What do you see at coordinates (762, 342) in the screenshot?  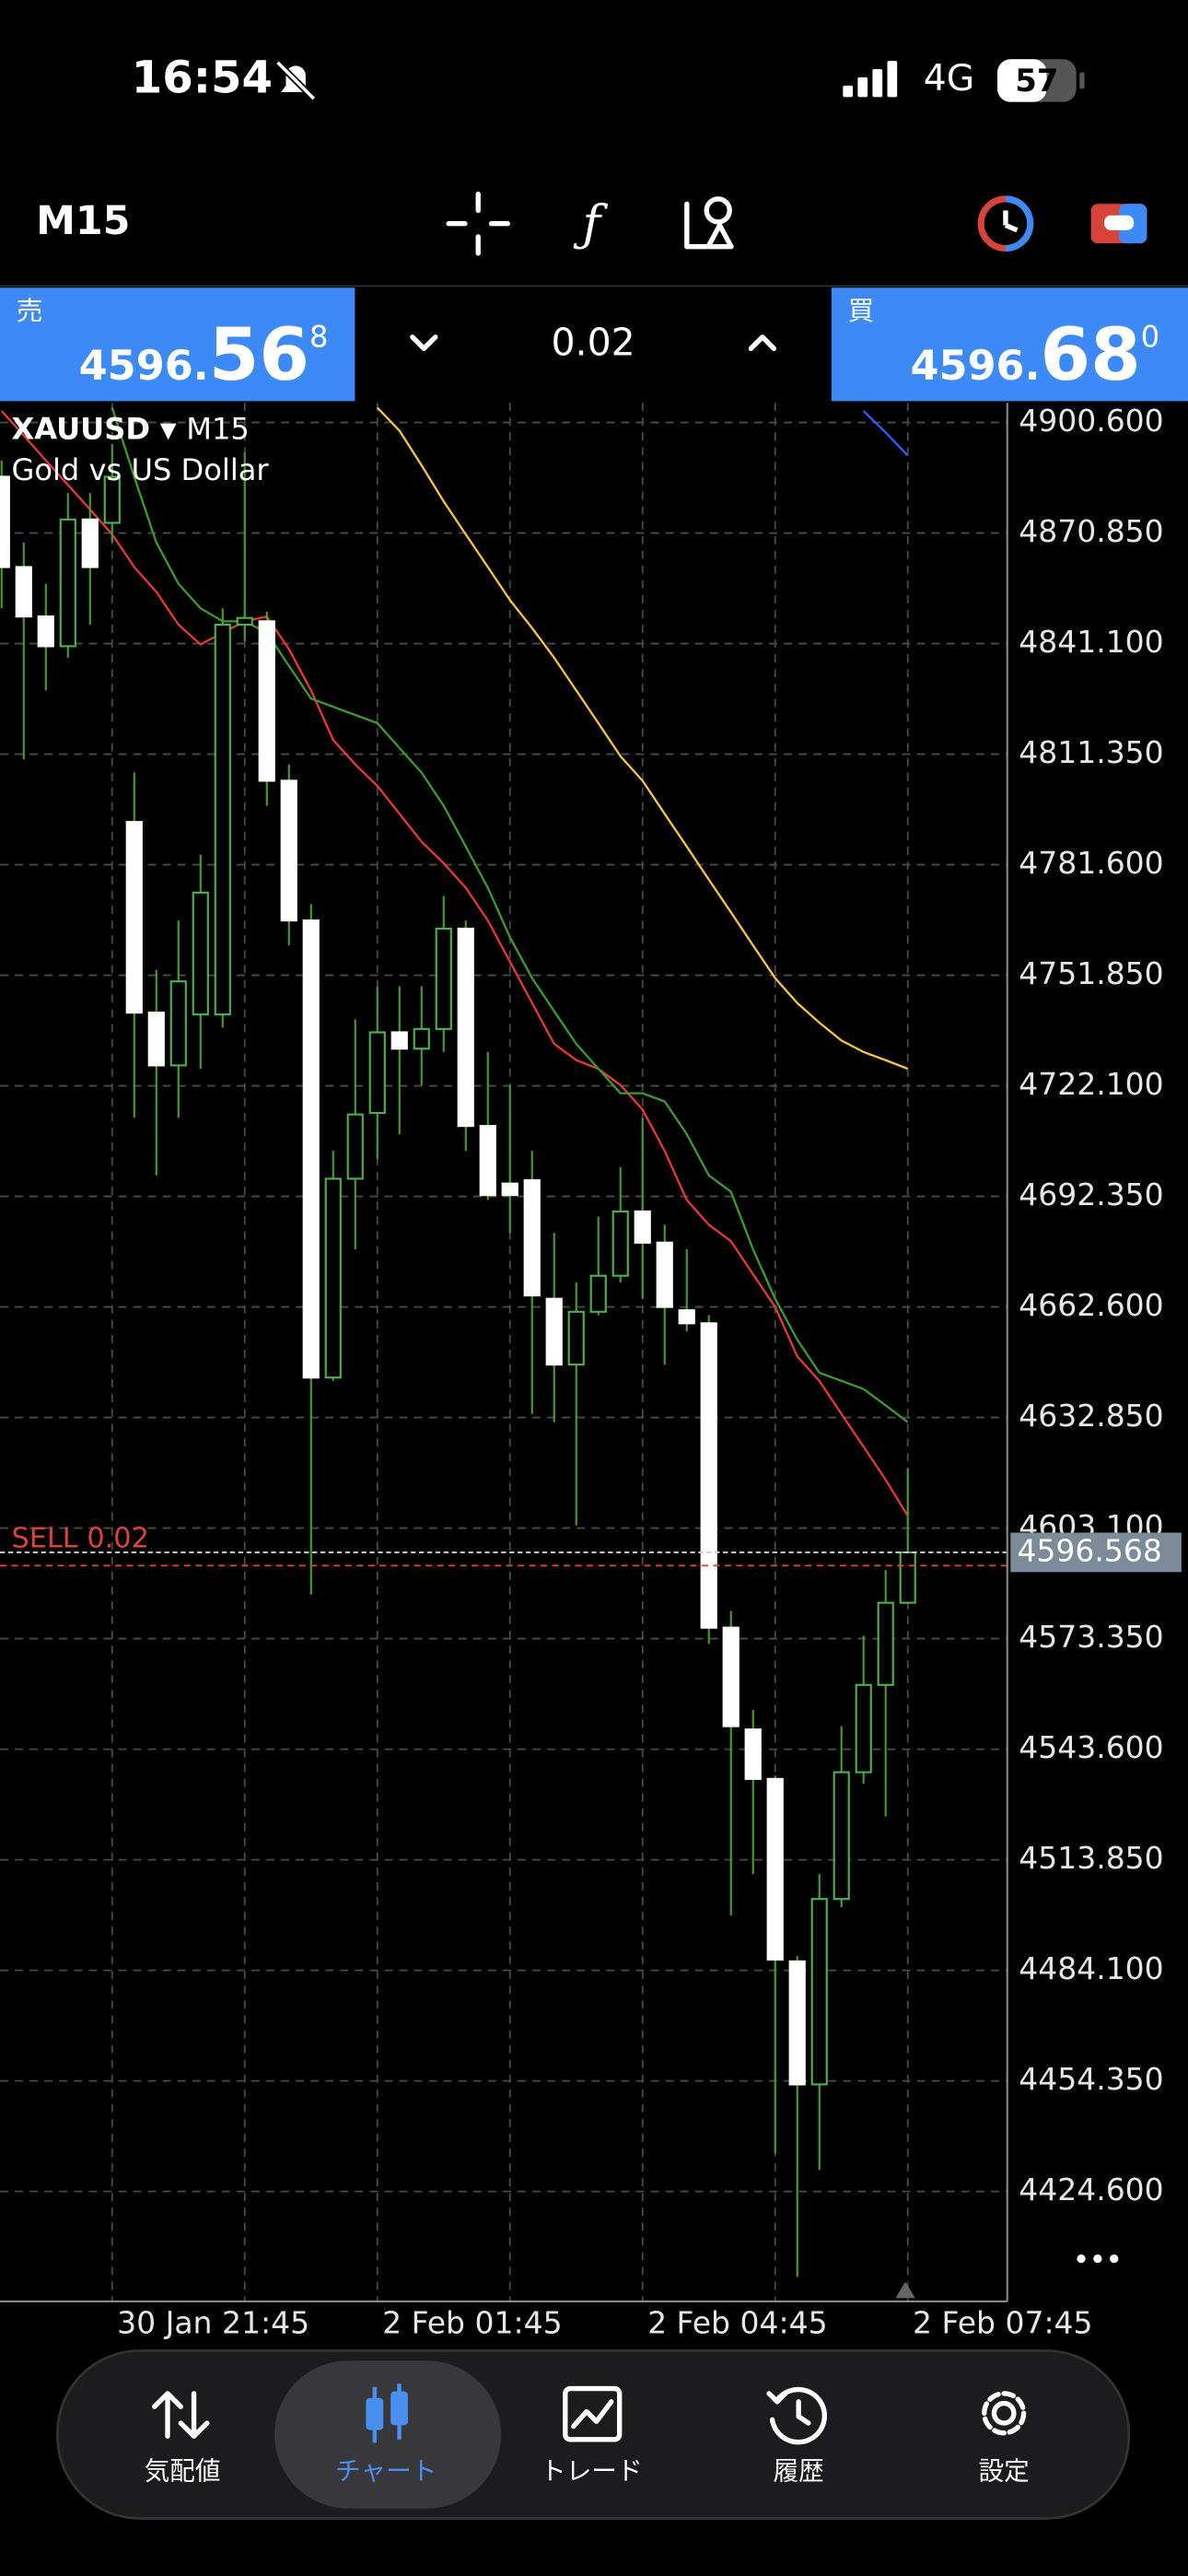 I see `lot-increase` at bounding box center [762, 342].